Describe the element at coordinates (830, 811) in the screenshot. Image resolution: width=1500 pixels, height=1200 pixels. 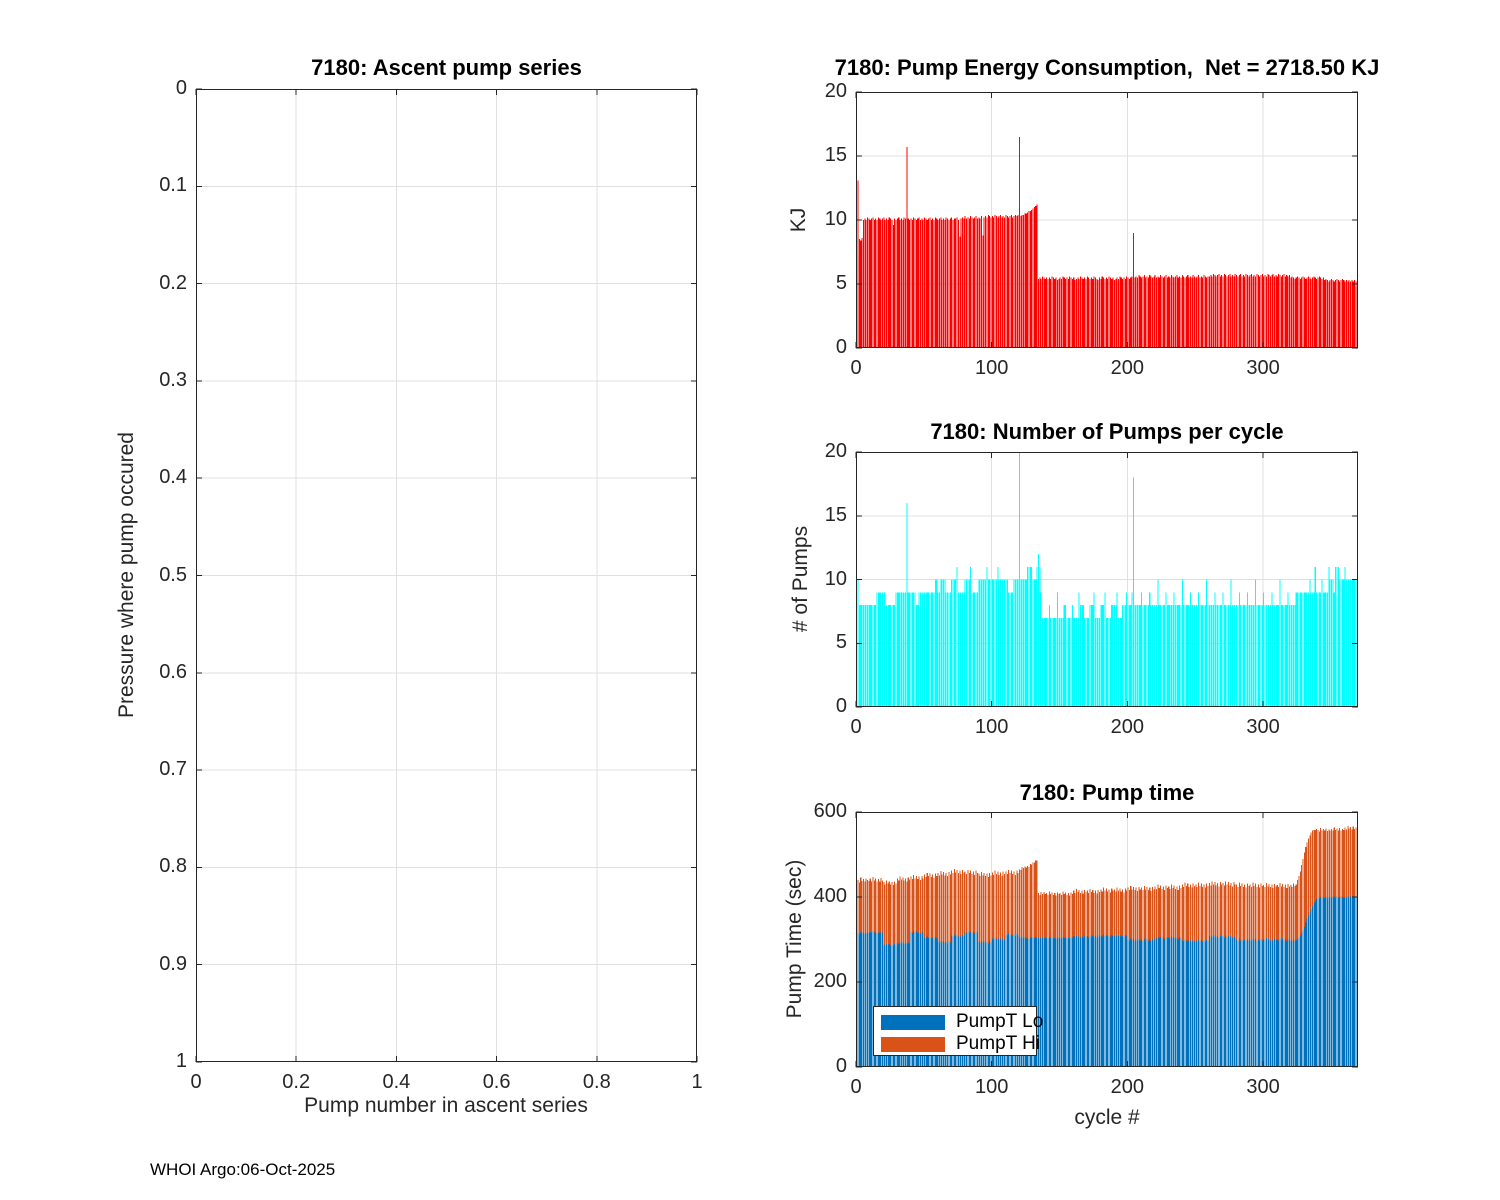
I see `time-y-tick-label: 600` at that location.